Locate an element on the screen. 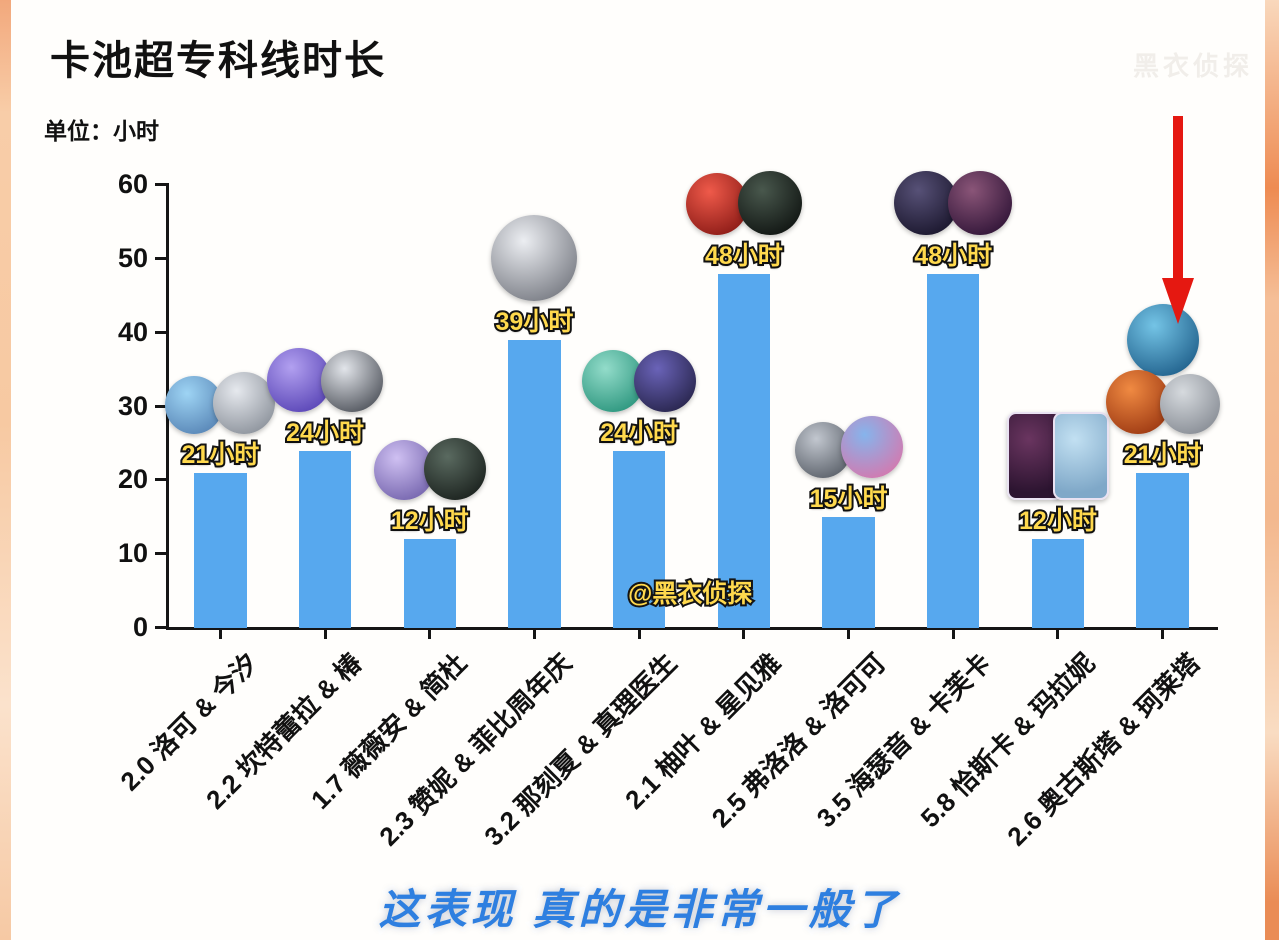 Image resolution: width=1279 pixels, height=940 pixels. x-axis-label: 5.8 恰斯卡 & 玛拉妮 is located at coordinates (1008, 740).